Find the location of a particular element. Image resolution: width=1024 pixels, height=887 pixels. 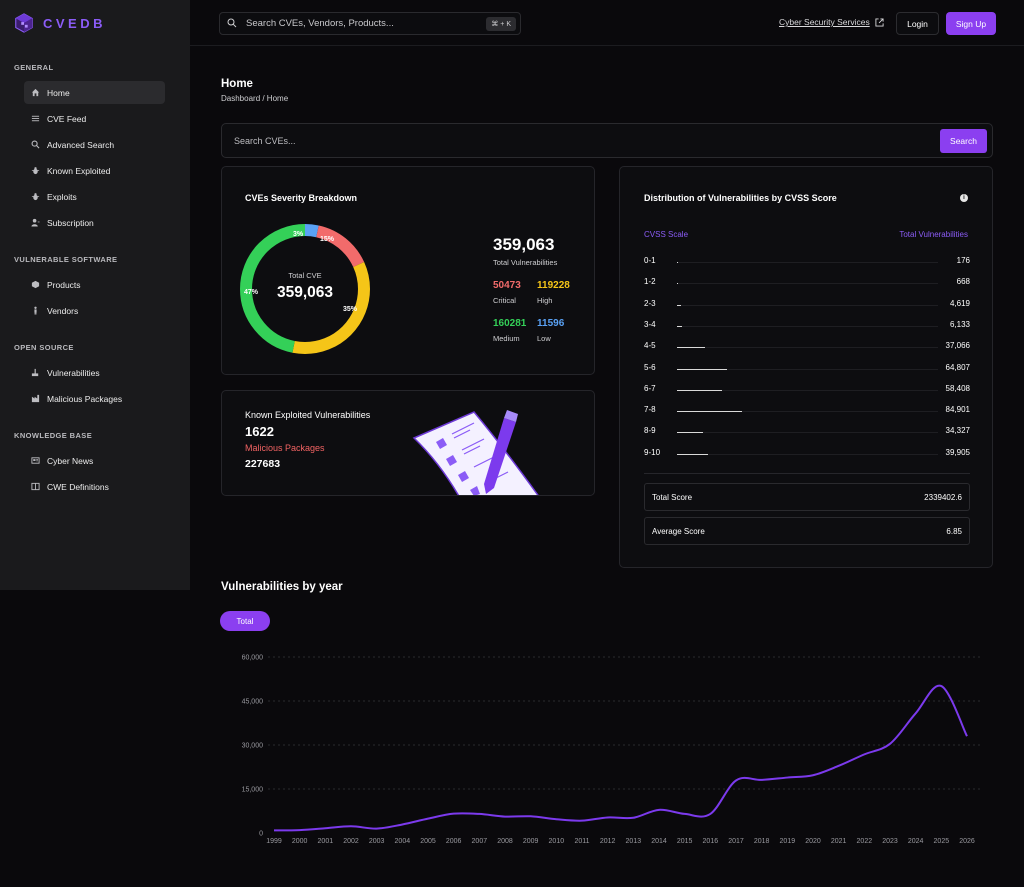

severity-donut-chart is located at coordinates (305, 289).